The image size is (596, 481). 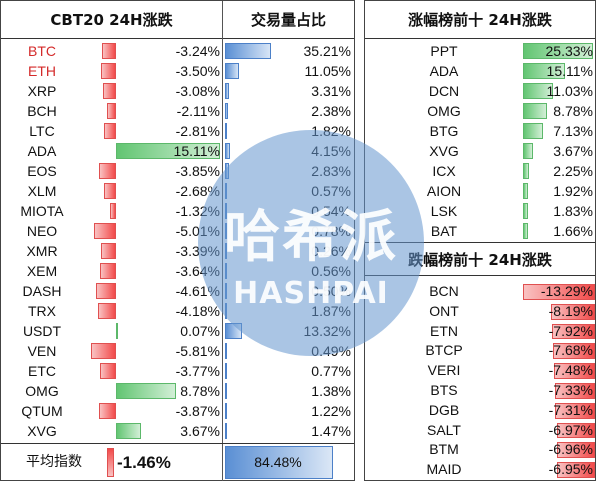 I want to click on table-row: VEN -5.81% 0.49%, so click(x=177, y=351).